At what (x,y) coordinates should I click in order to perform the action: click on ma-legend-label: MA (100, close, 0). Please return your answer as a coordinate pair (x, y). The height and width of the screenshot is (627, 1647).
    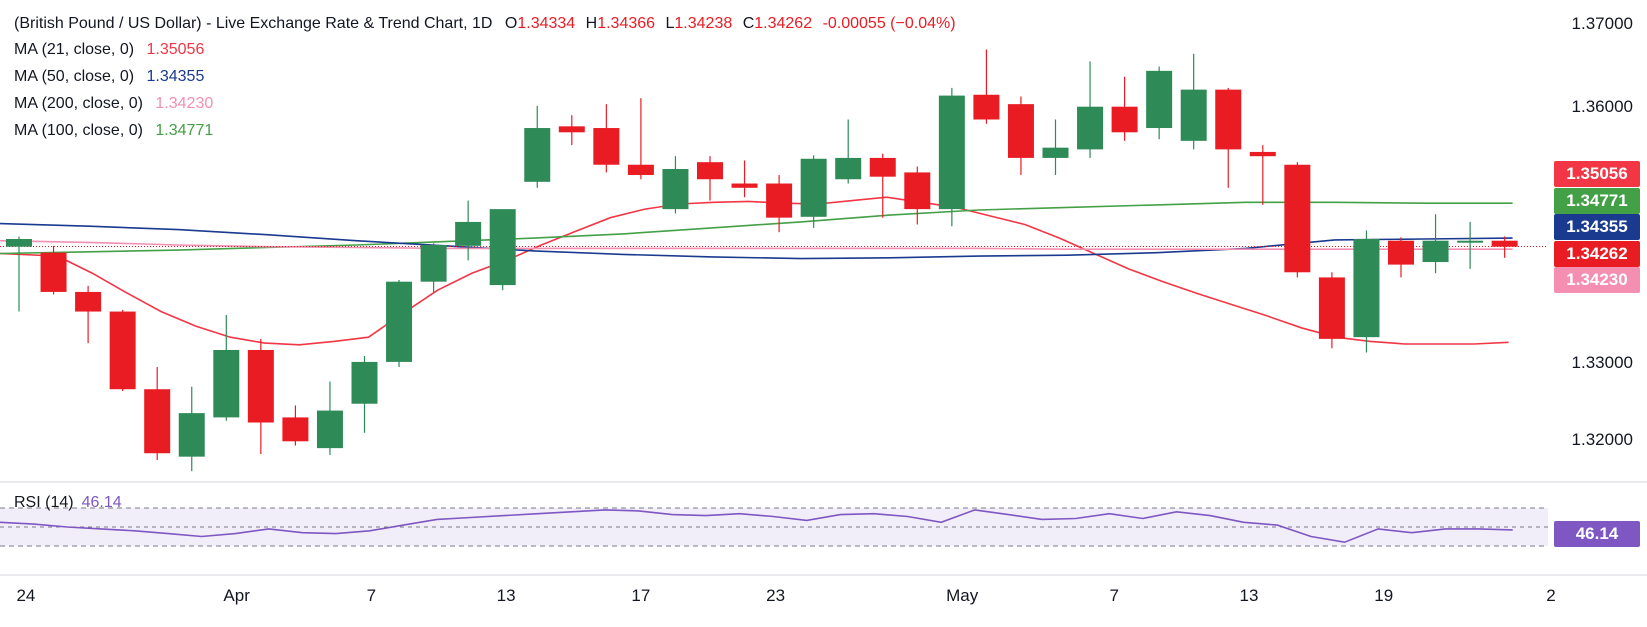
    Looking at the image, I should click on (78, 130).